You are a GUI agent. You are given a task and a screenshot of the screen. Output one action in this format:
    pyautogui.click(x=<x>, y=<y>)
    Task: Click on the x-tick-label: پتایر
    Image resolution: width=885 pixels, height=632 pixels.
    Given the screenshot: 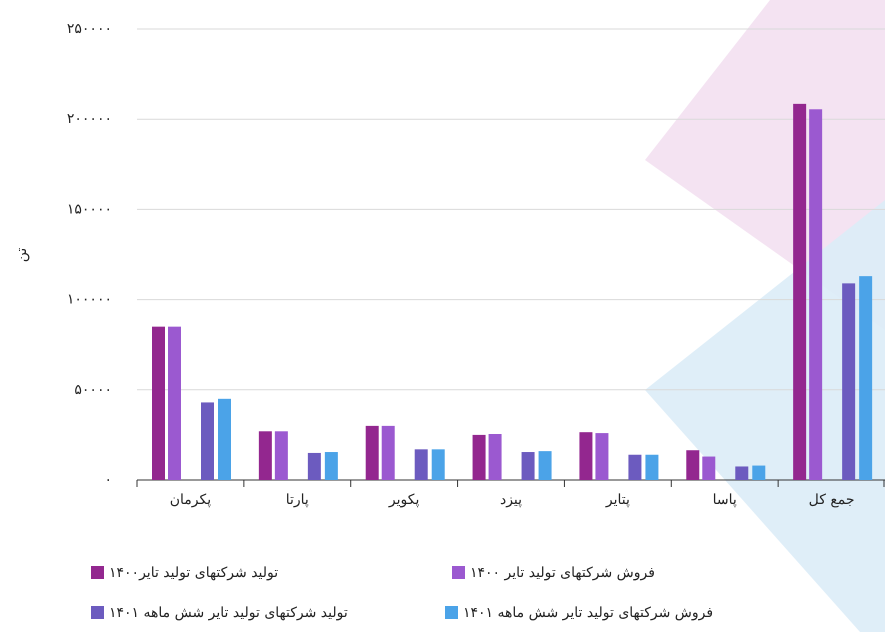 What is the action you would take?
    pyautogui.click(x=617, y=500)
    